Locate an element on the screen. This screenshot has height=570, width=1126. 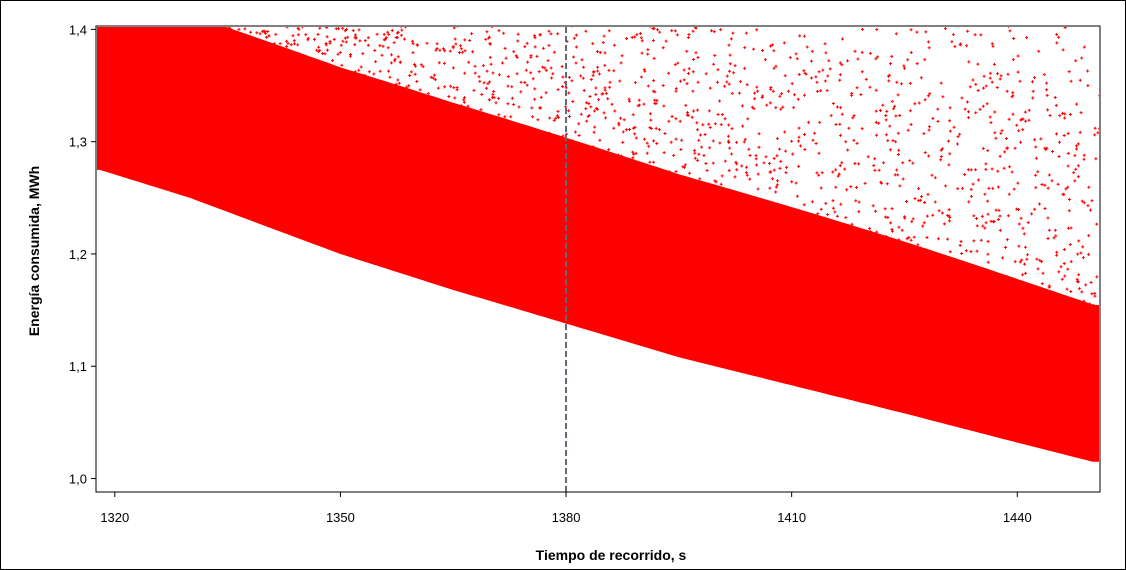
y-tick-label: 1,1 is located at coordinates (78, 366).